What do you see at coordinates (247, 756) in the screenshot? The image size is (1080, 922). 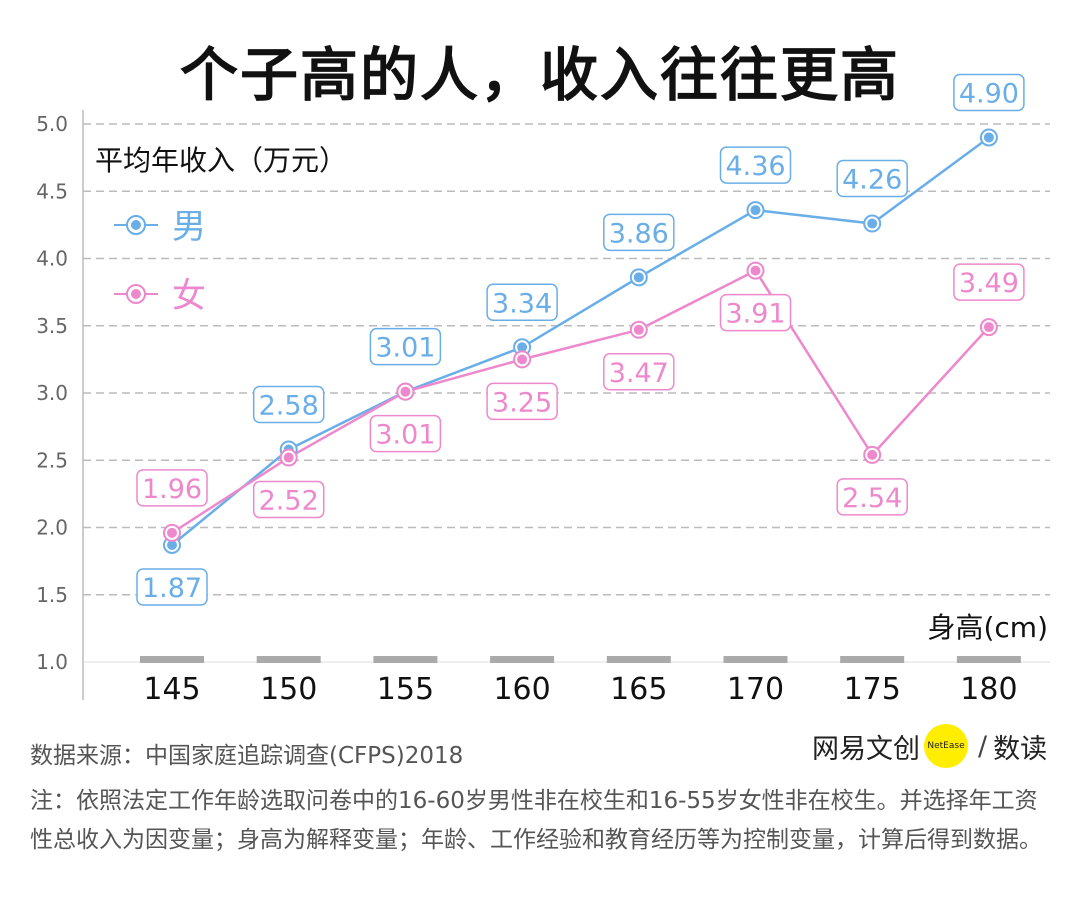 I see `data-source: 数据来源：中国家庭追踪调查(CFPS)2018` at bounding box center [247, 756].